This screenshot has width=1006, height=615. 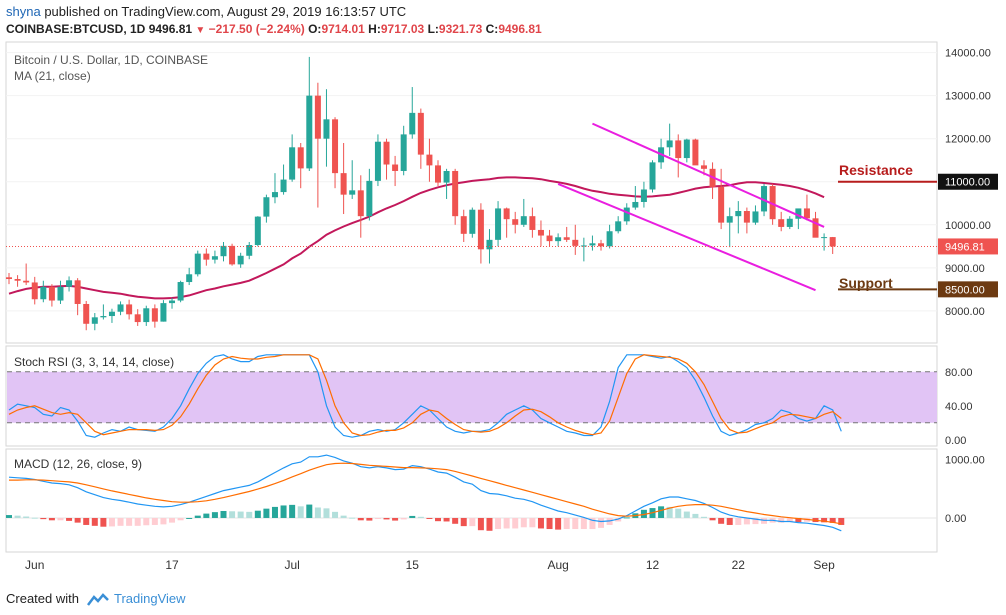 What do you see at coordinates (150, 598) in the screenshot?
I see `tradingview-brand: TradingView` at bounding box center [150, 598].